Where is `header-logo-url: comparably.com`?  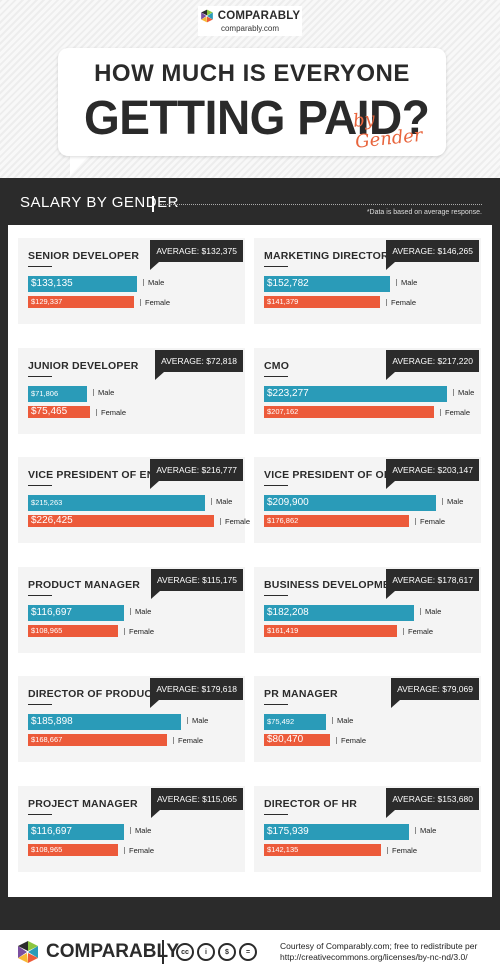 header-logo-url: comparably.com is located at coordinates (250, 28).